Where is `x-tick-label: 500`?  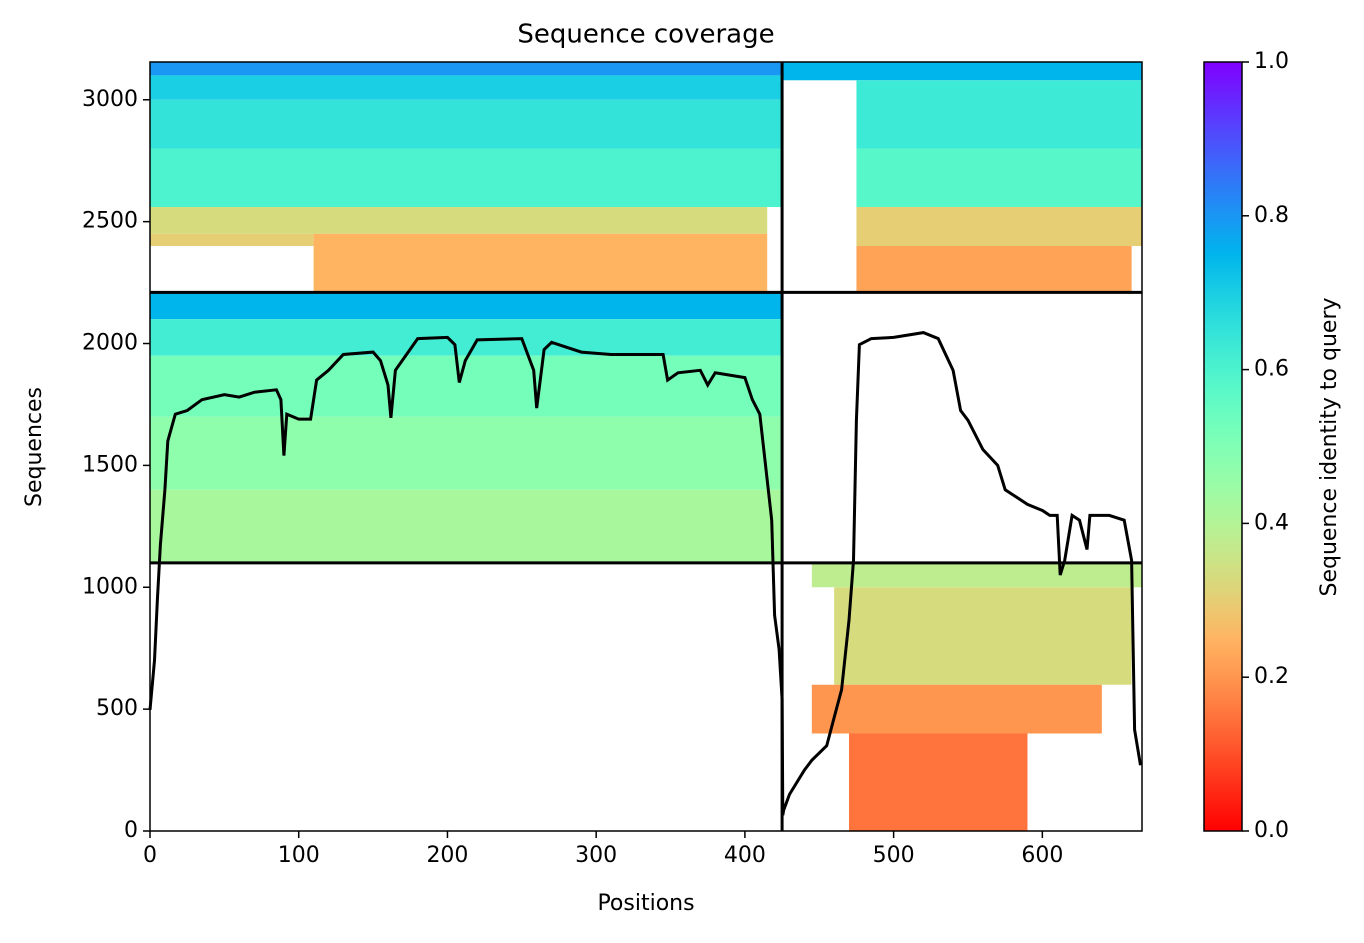 x-tick-label: 500 is located at coordinates (894, 855).